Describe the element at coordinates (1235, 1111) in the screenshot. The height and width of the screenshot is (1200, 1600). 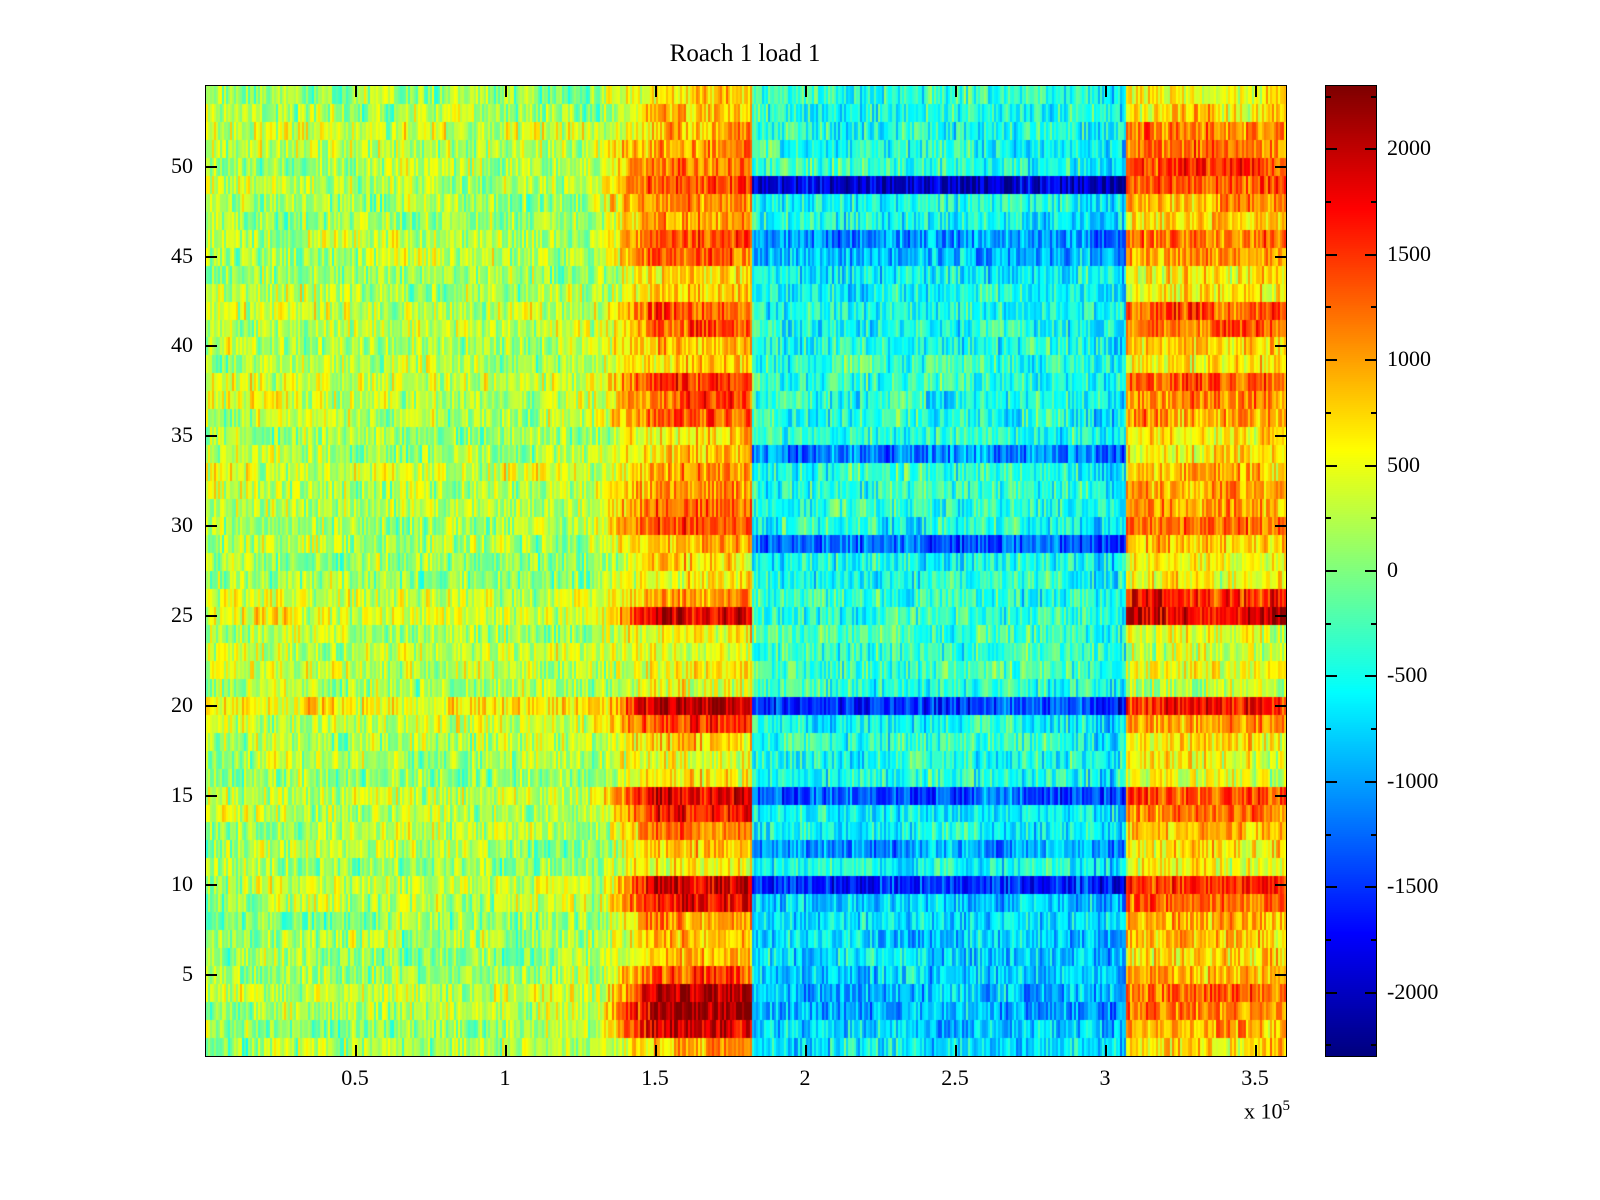
I see `x-axis-multiplier: x 105` at that location.